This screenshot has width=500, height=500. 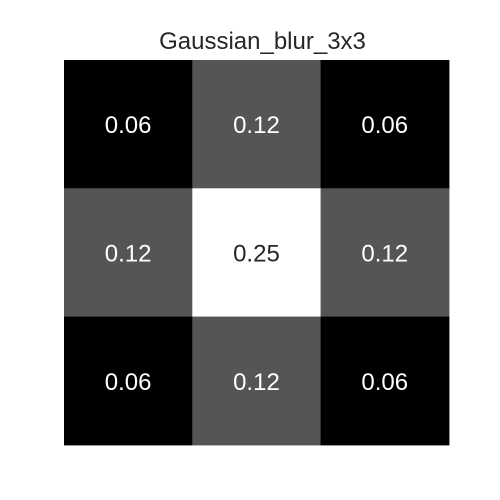 I want to click on cell-label-r0-c2: 0.06, so click(x=384, y=125).